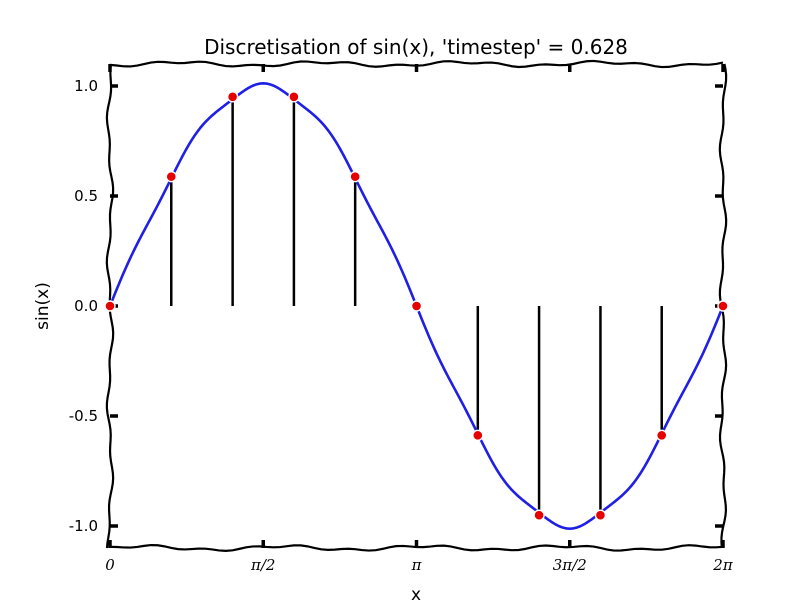 The width and height of the screenshot is (812, 612). Describe the element at coordinates (262, 565) in the screenshot. I see `x-tick-label: π/2` at that location.